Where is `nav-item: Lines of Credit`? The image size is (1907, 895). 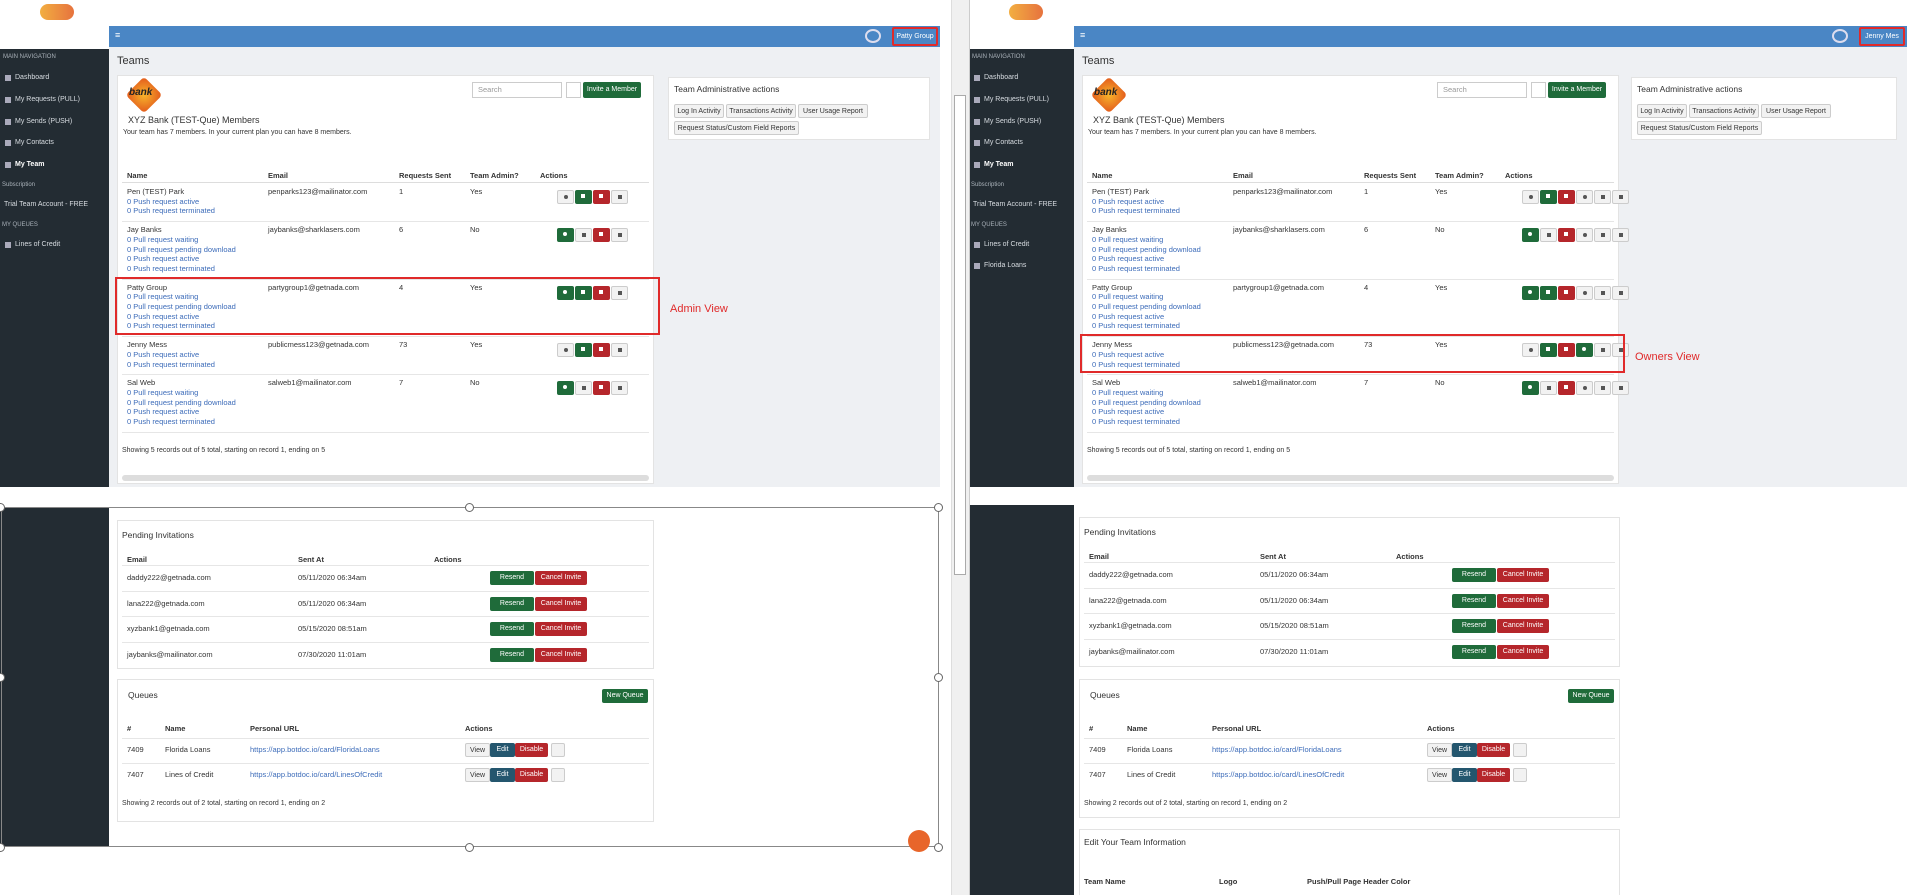 nav-item: Lines of Credit is located at coordinates (1007, 244).